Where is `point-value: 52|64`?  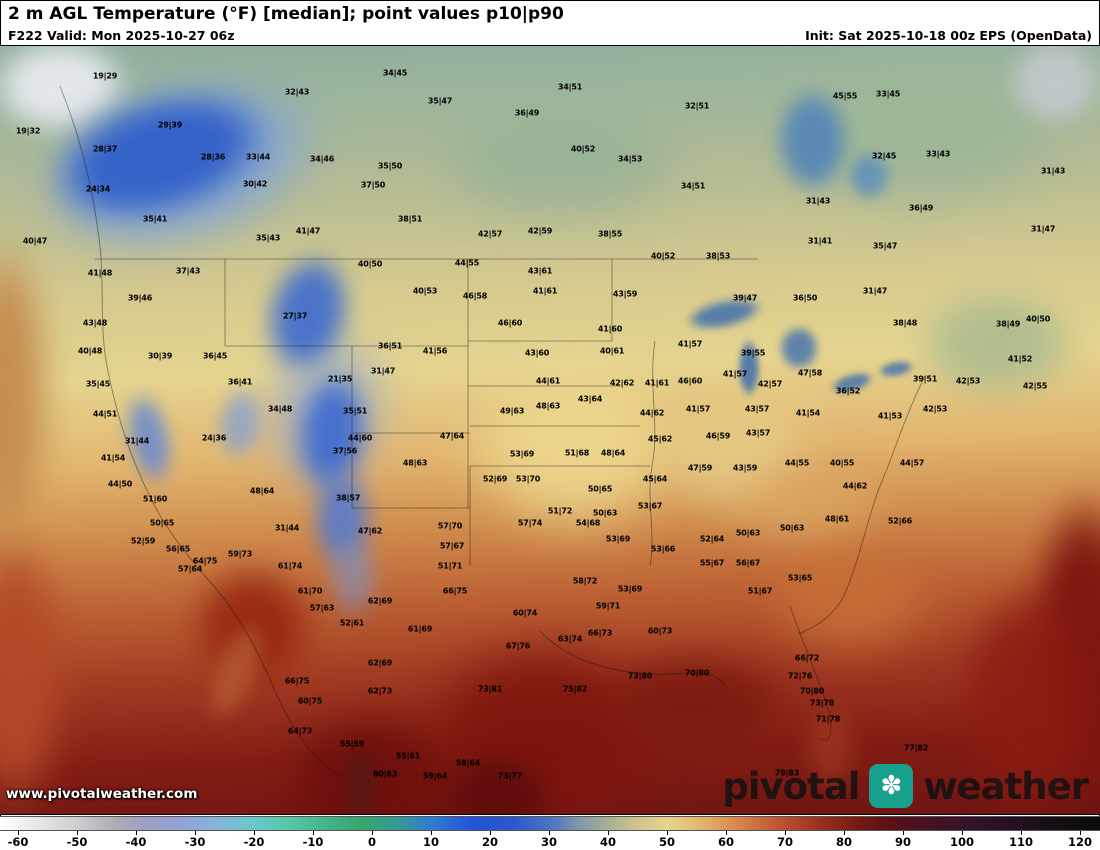 point-value: 52|64 is located at coordinates (712, 539).